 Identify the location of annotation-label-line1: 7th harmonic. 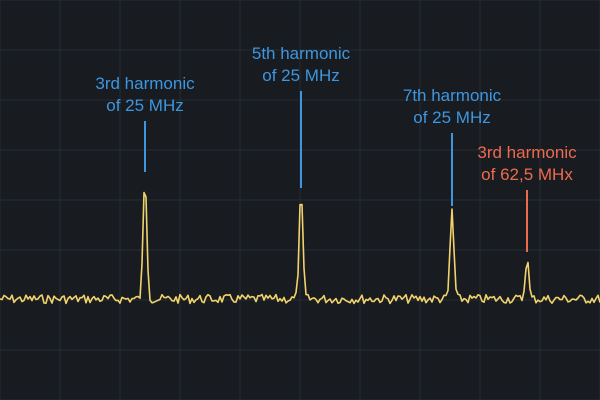
(452, 95).